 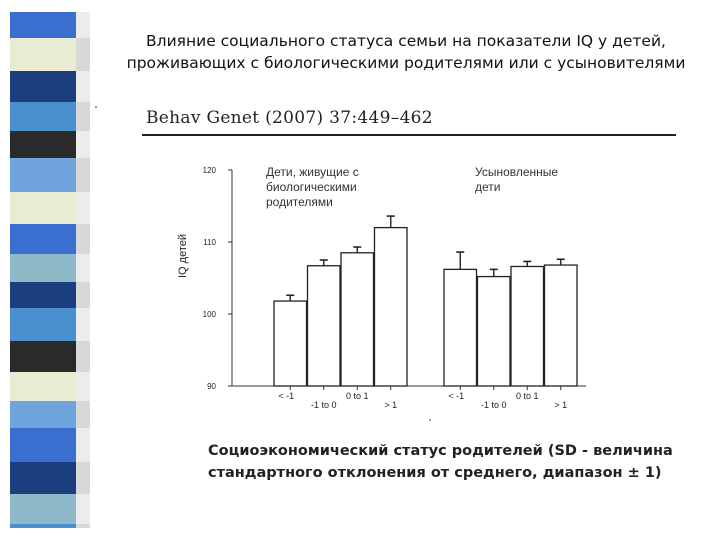 I want to click on citation-divider, so click(x=409, y=135).